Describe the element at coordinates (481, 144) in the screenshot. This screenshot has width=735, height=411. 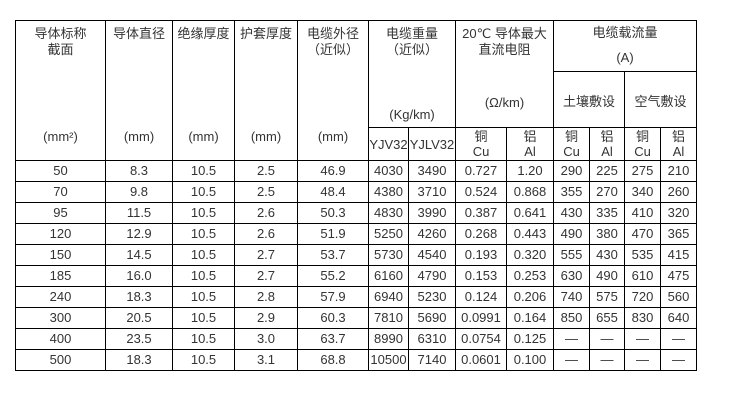
I see `header-resistance-cu: 铜 Cu` at that location.